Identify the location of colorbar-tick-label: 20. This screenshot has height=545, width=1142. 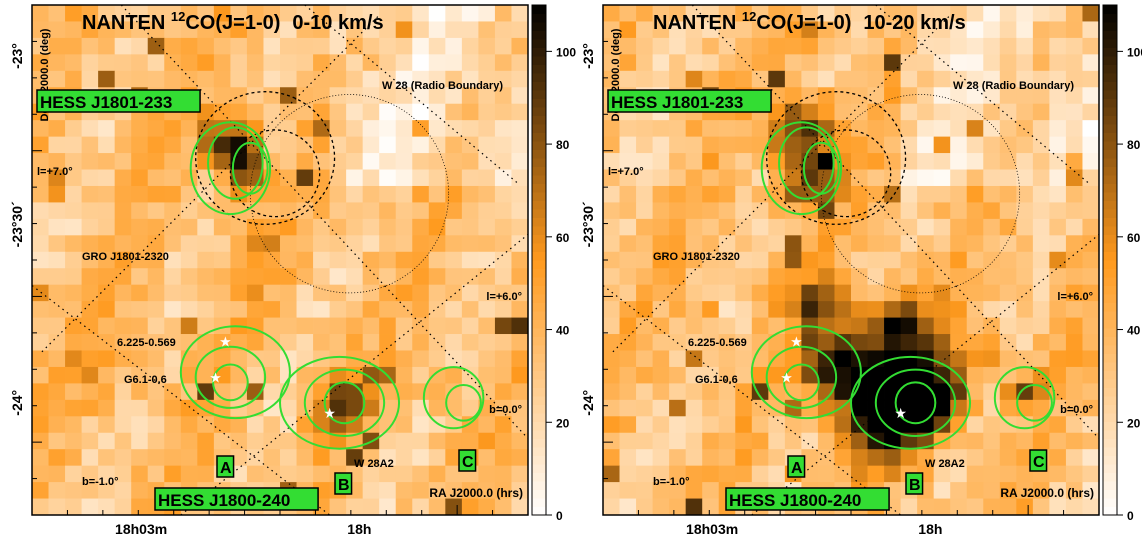
(563, 423).